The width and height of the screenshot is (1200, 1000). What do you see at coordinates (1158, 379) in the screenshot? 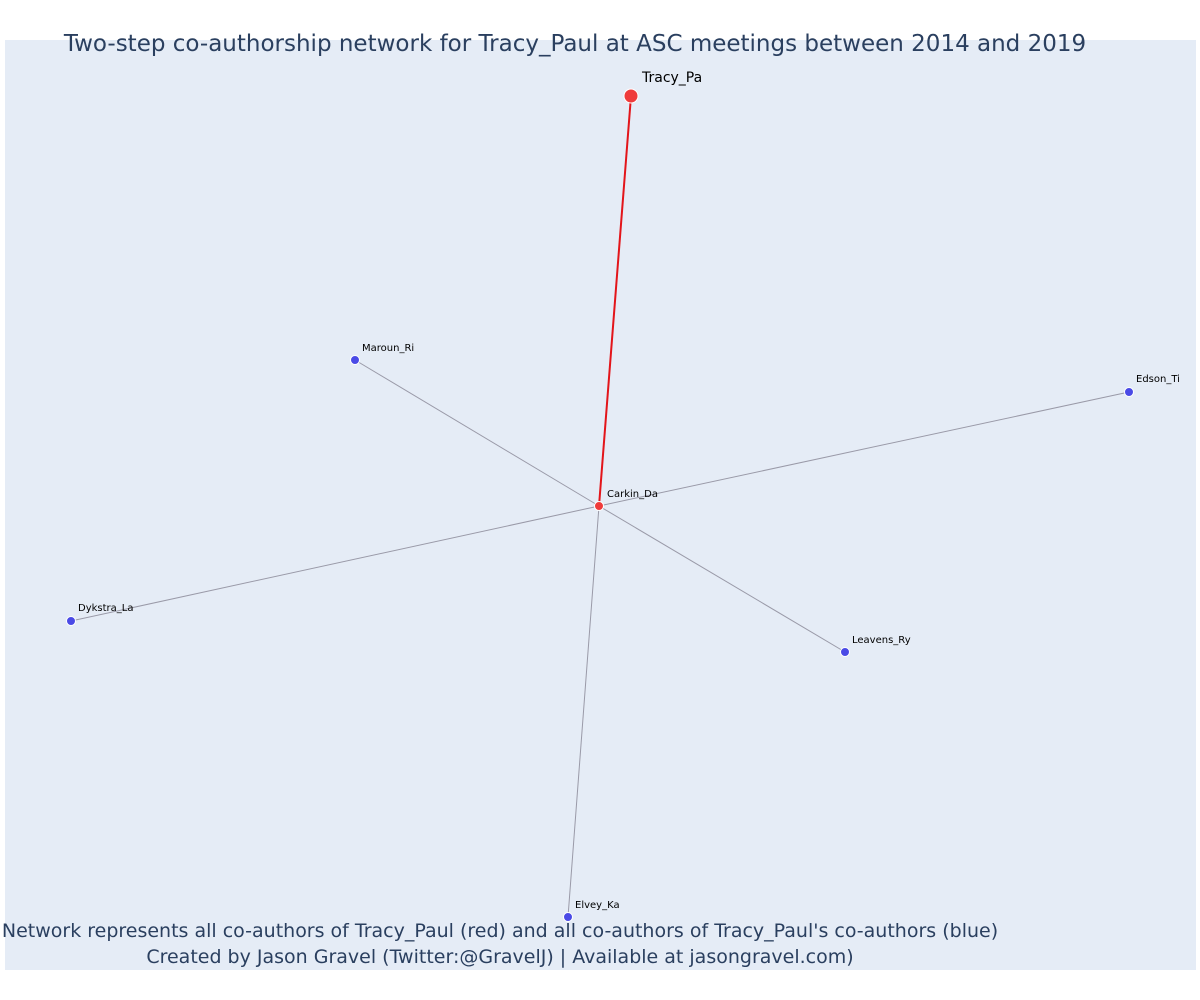
I see `node-label-edson-ti: Edson_Ti` at bounding box center [1158, 379].